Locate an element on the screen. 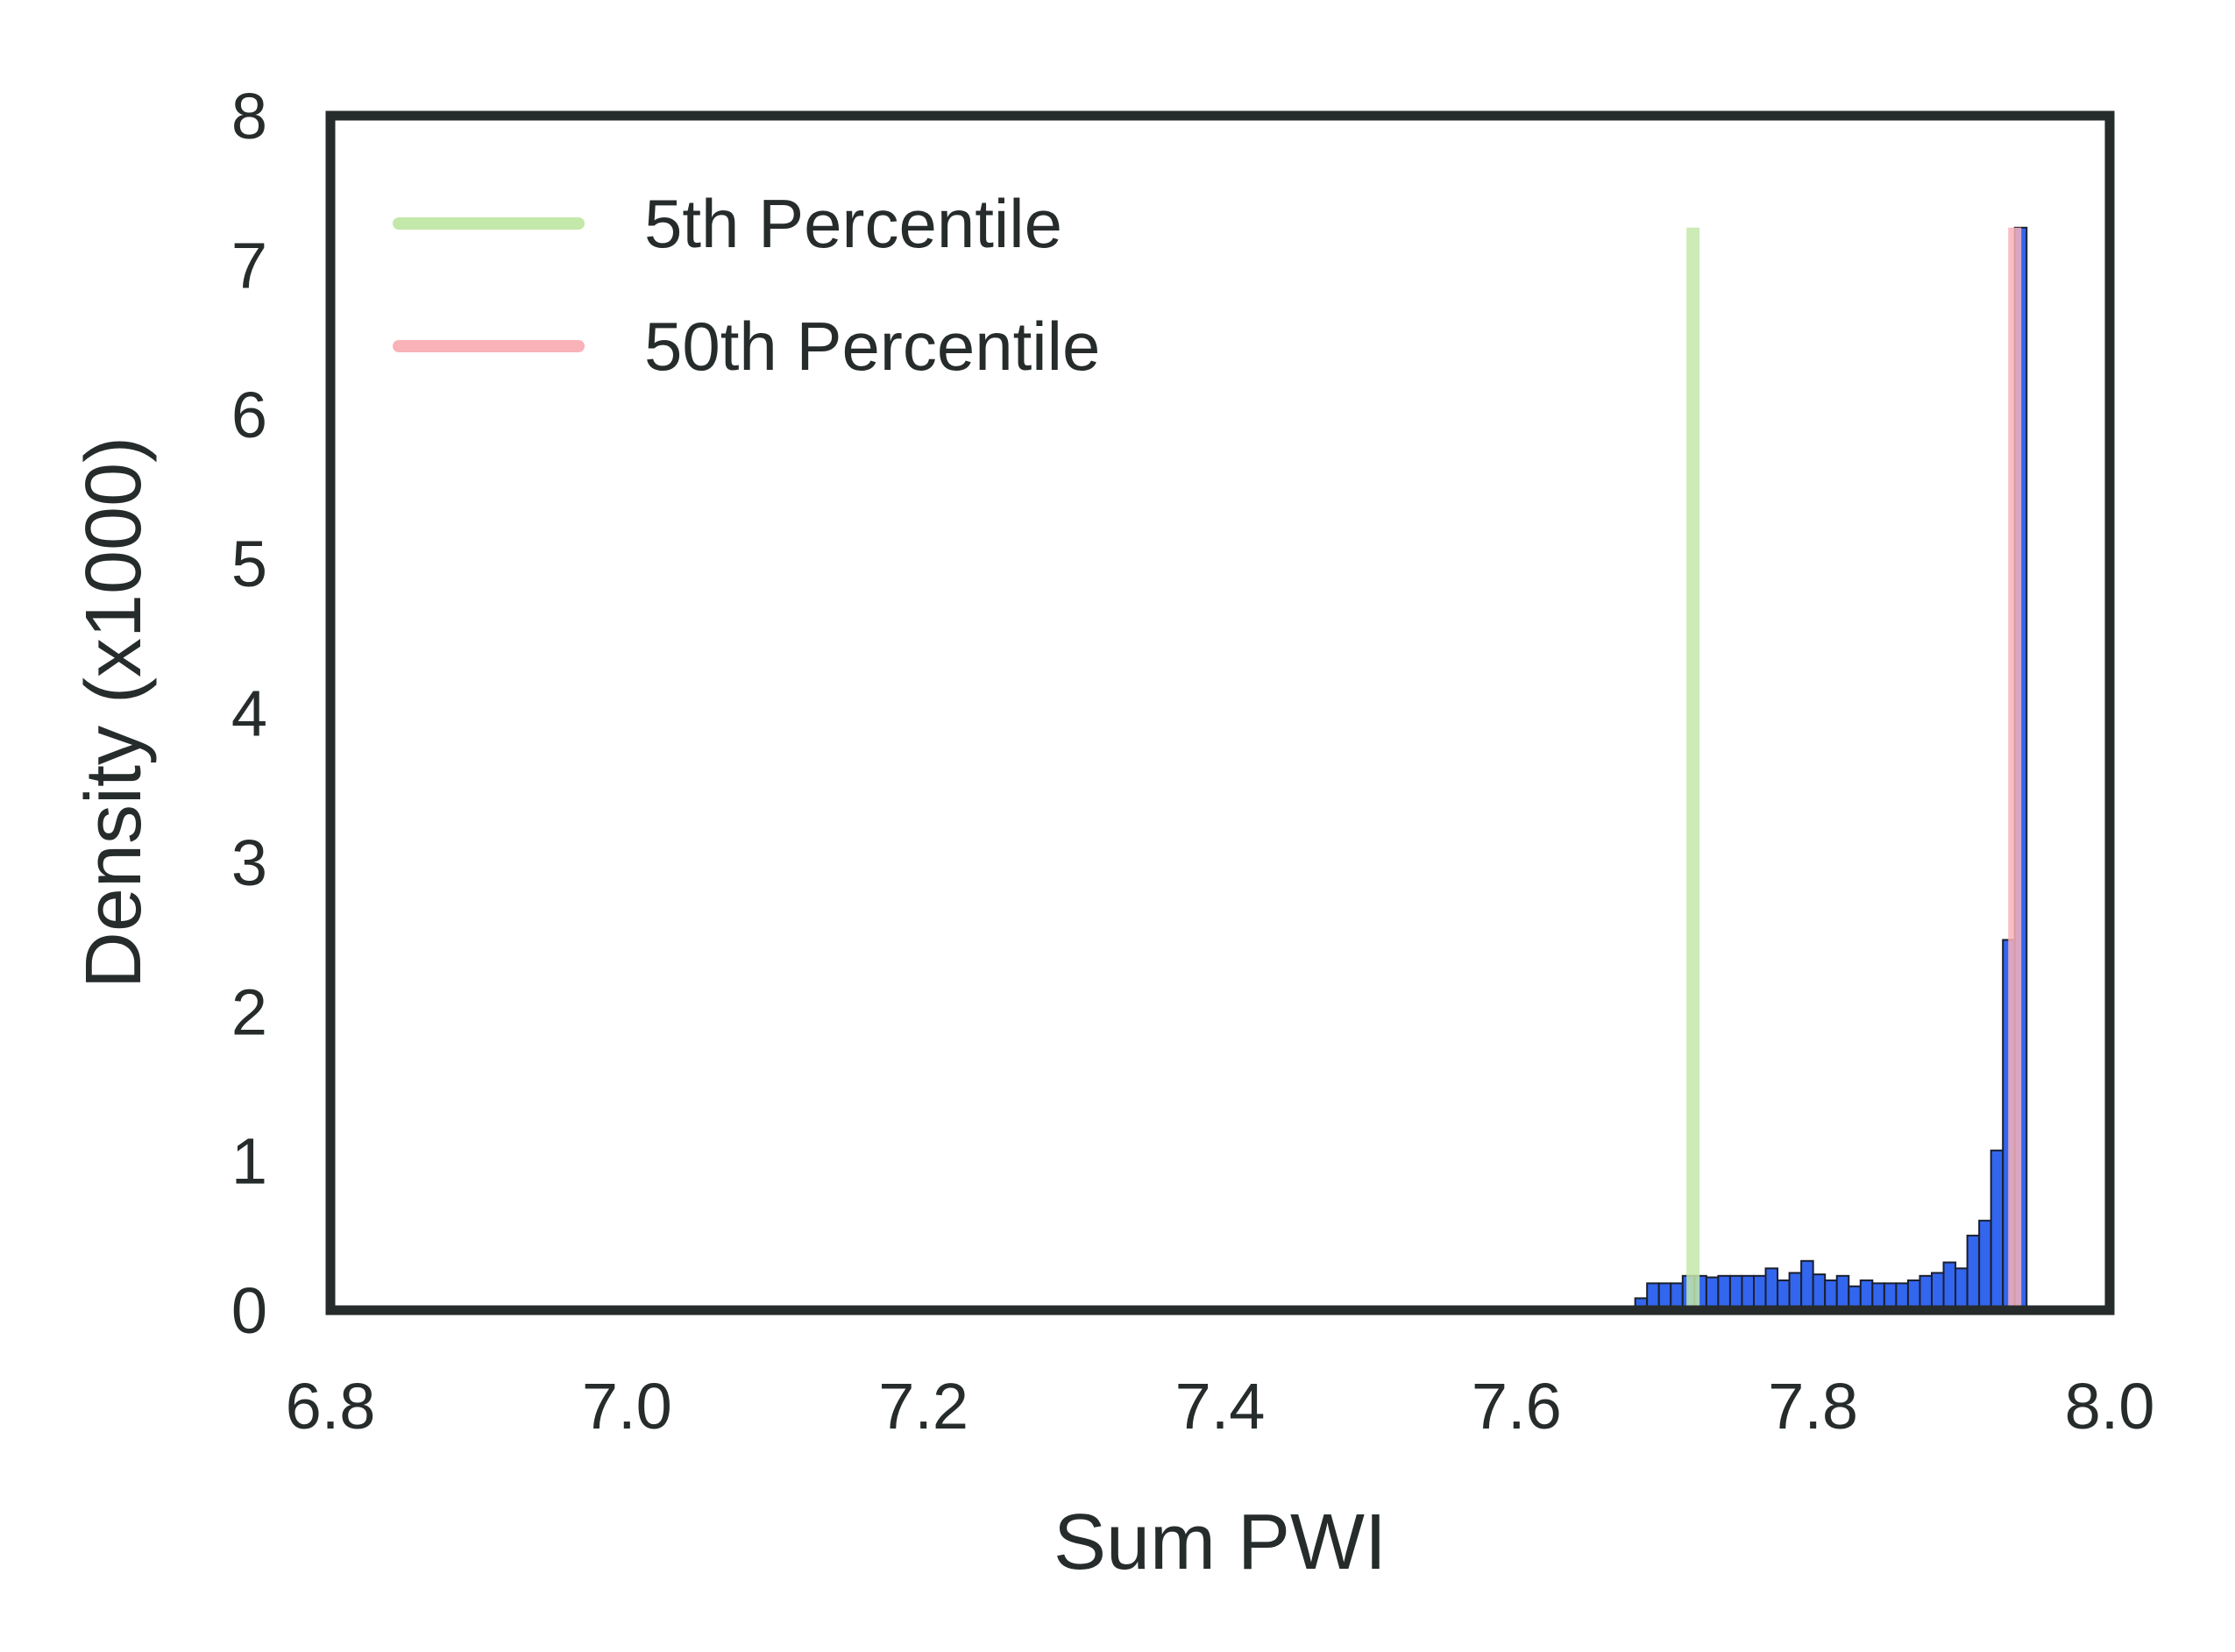 This screenshot has width=2235, height=1652. y-tick-label-1: 1 is located at coordinates (249, 1161).